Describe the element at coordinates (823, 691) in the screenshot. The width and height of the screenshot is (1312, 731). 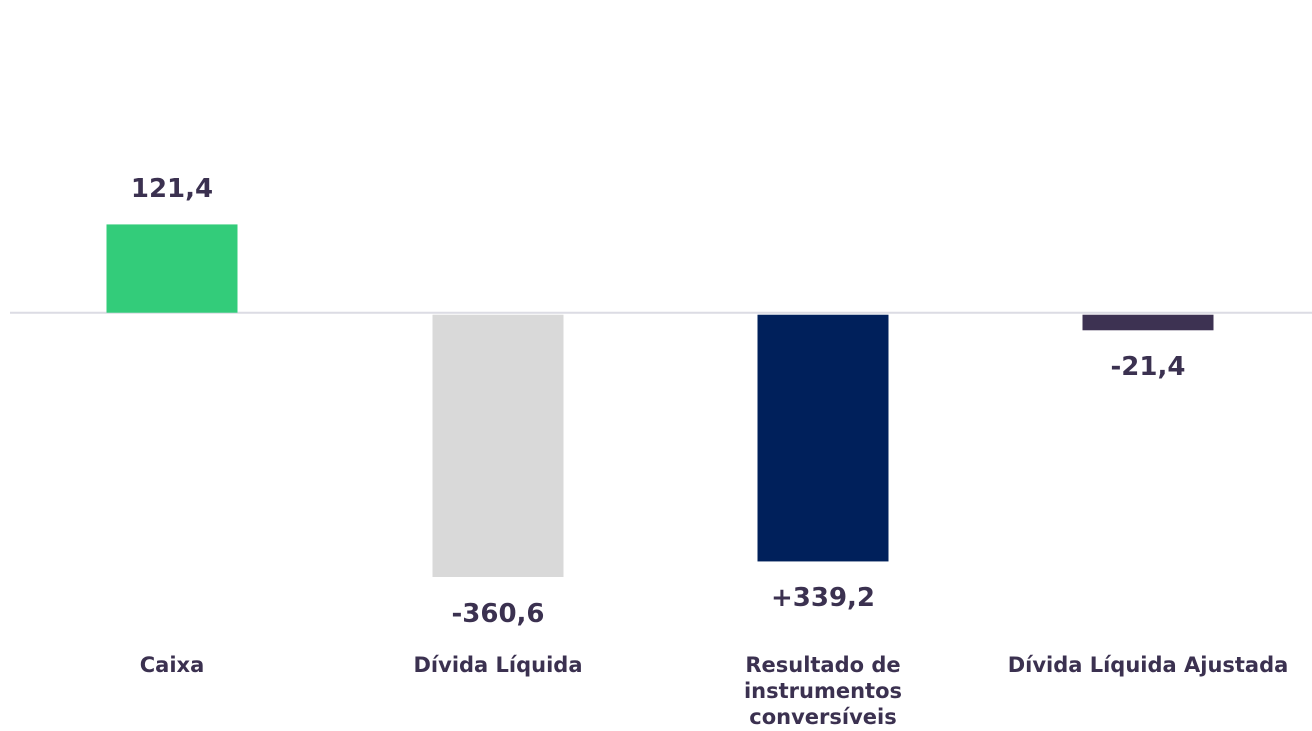
I see `x-tick-label: Resultado de instrumentos conversíveis` at that location.